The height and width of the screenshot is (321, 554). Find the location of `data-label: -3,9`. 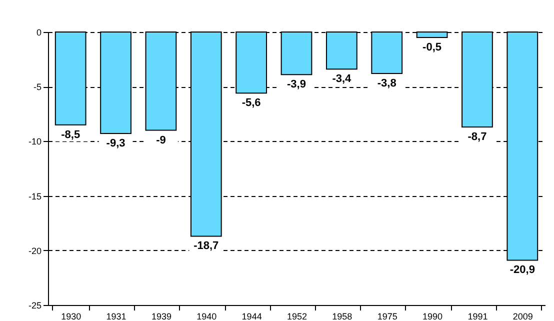

data-label: -3,9 is located at coordinates (296, 84).